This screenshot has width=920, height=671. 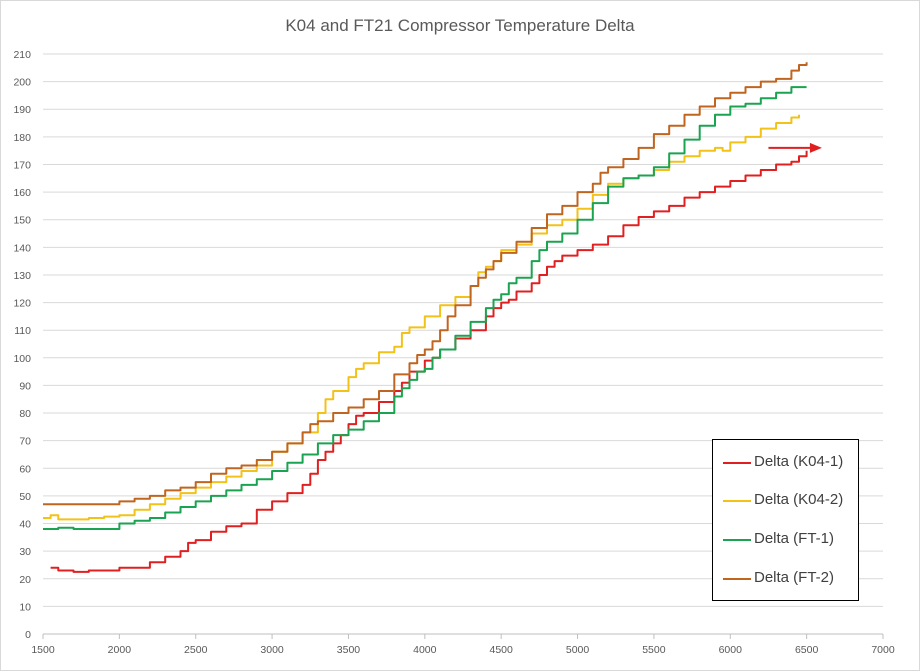 I want to click on legend-item-ft-2: Delta (FT-2), so click(x=785, y=579).